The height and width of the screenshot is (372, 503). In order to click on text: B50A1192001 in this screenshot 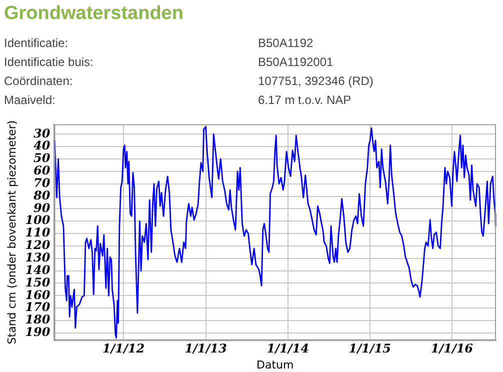, I will do `click(296, 62)`.